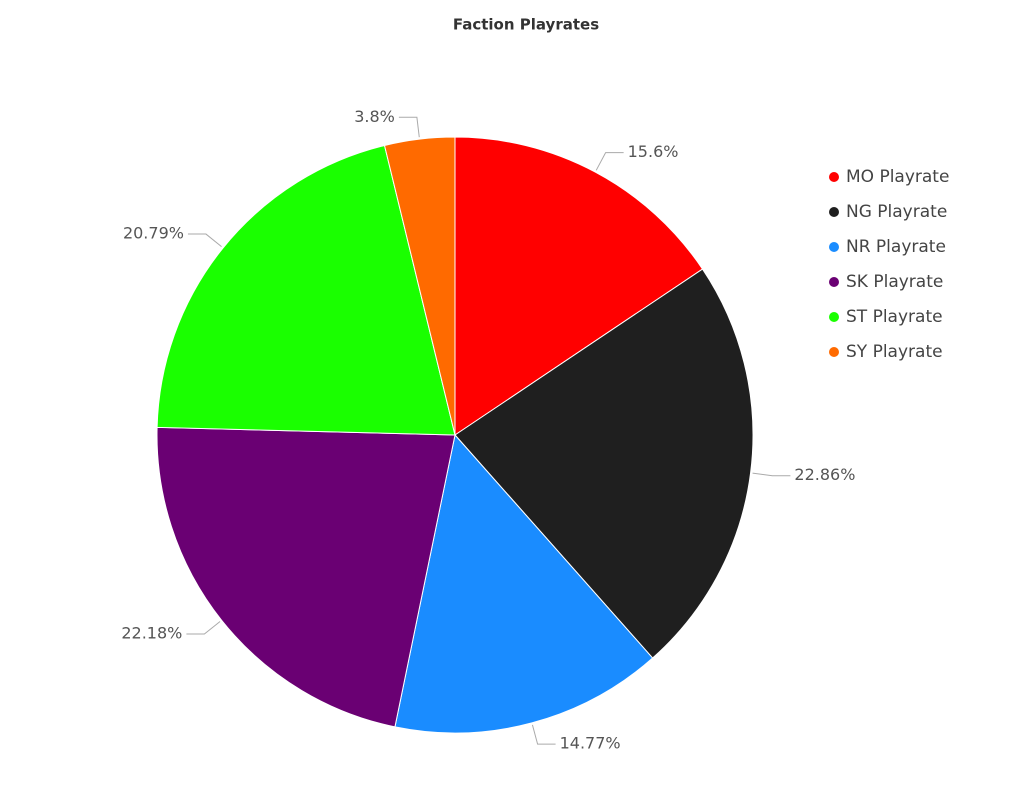 This screenshot has height=800, width=1020. What do you see at coordinates (526, 25) in the screenshot?
I see `chart-title: Faction Playrates` at bounding box center [526, 25].